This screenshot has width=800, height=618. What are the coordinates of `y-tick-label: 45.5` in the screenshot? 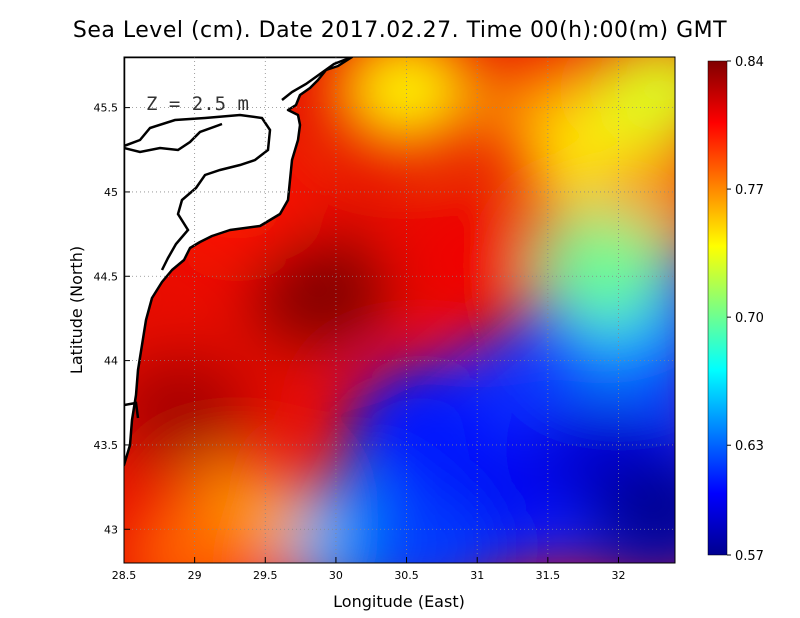 It's located at (106, 108).